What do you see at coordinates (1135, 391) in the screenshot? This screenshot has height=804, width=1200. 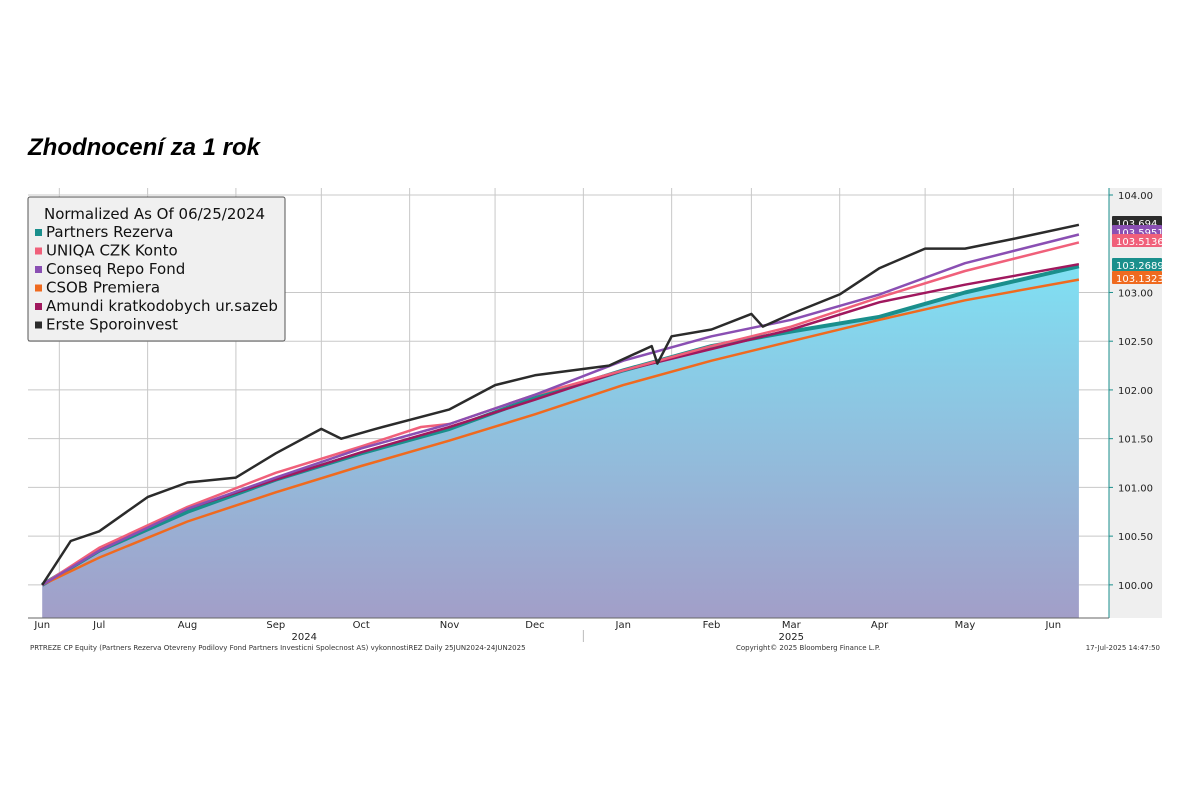 I see `y-tick-label: 102.00` at bounding box center [1135, 391].